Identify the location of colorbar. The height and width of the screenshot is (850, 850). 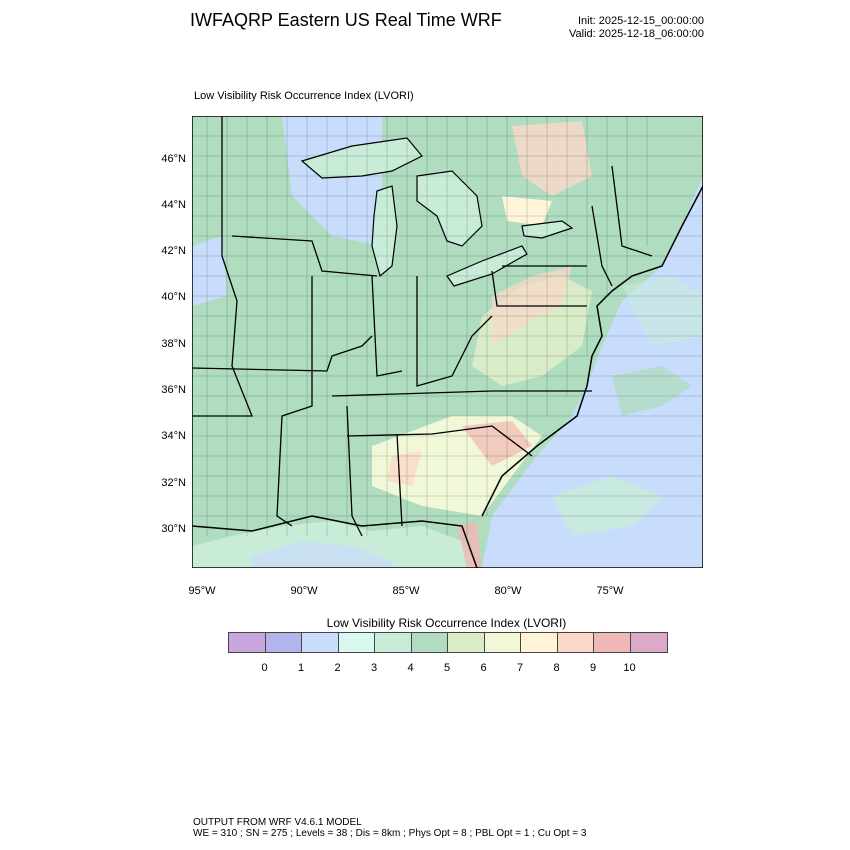
(448, 642).